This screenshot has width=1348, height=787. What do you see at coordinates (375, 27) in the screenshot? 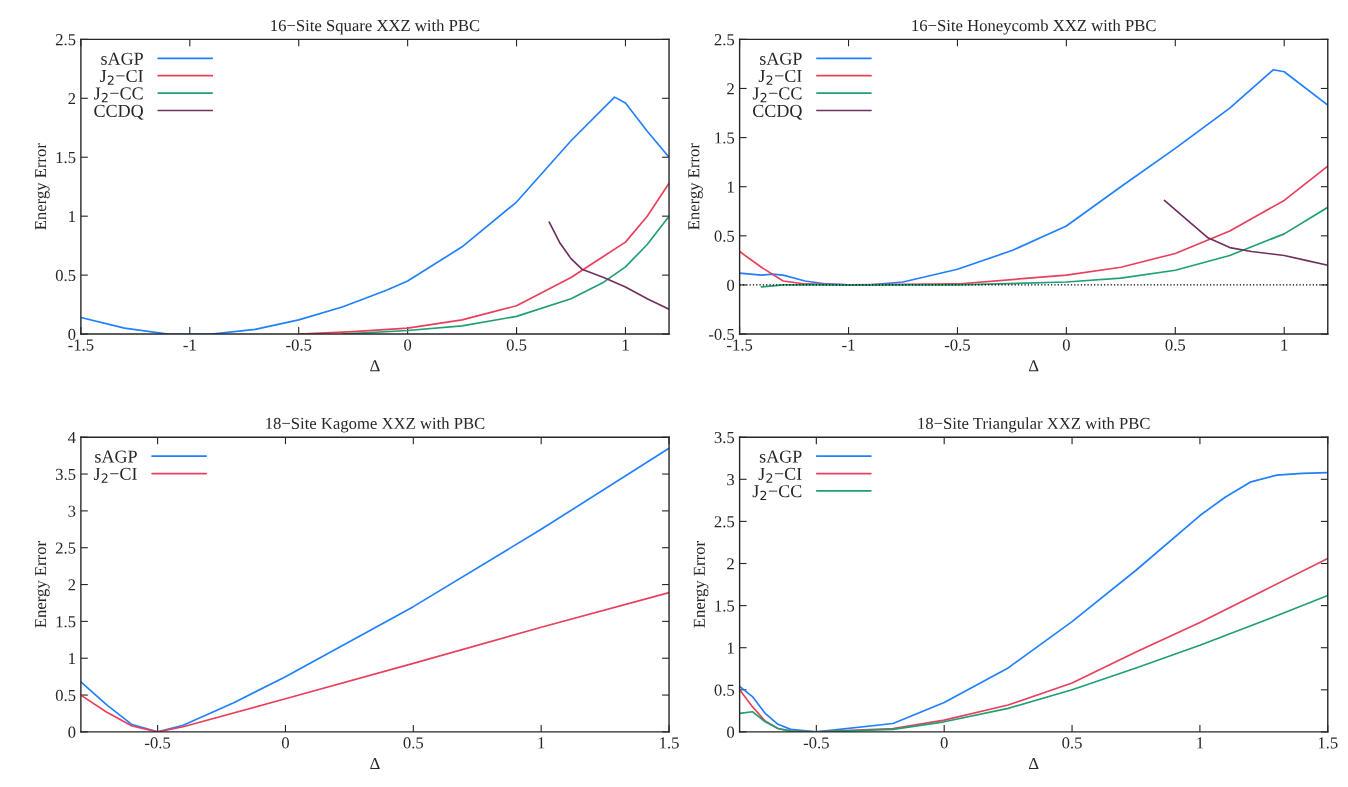
I see `chart-title: 16−Site Square XXZ with PBC` at bounding box center [375, 27].